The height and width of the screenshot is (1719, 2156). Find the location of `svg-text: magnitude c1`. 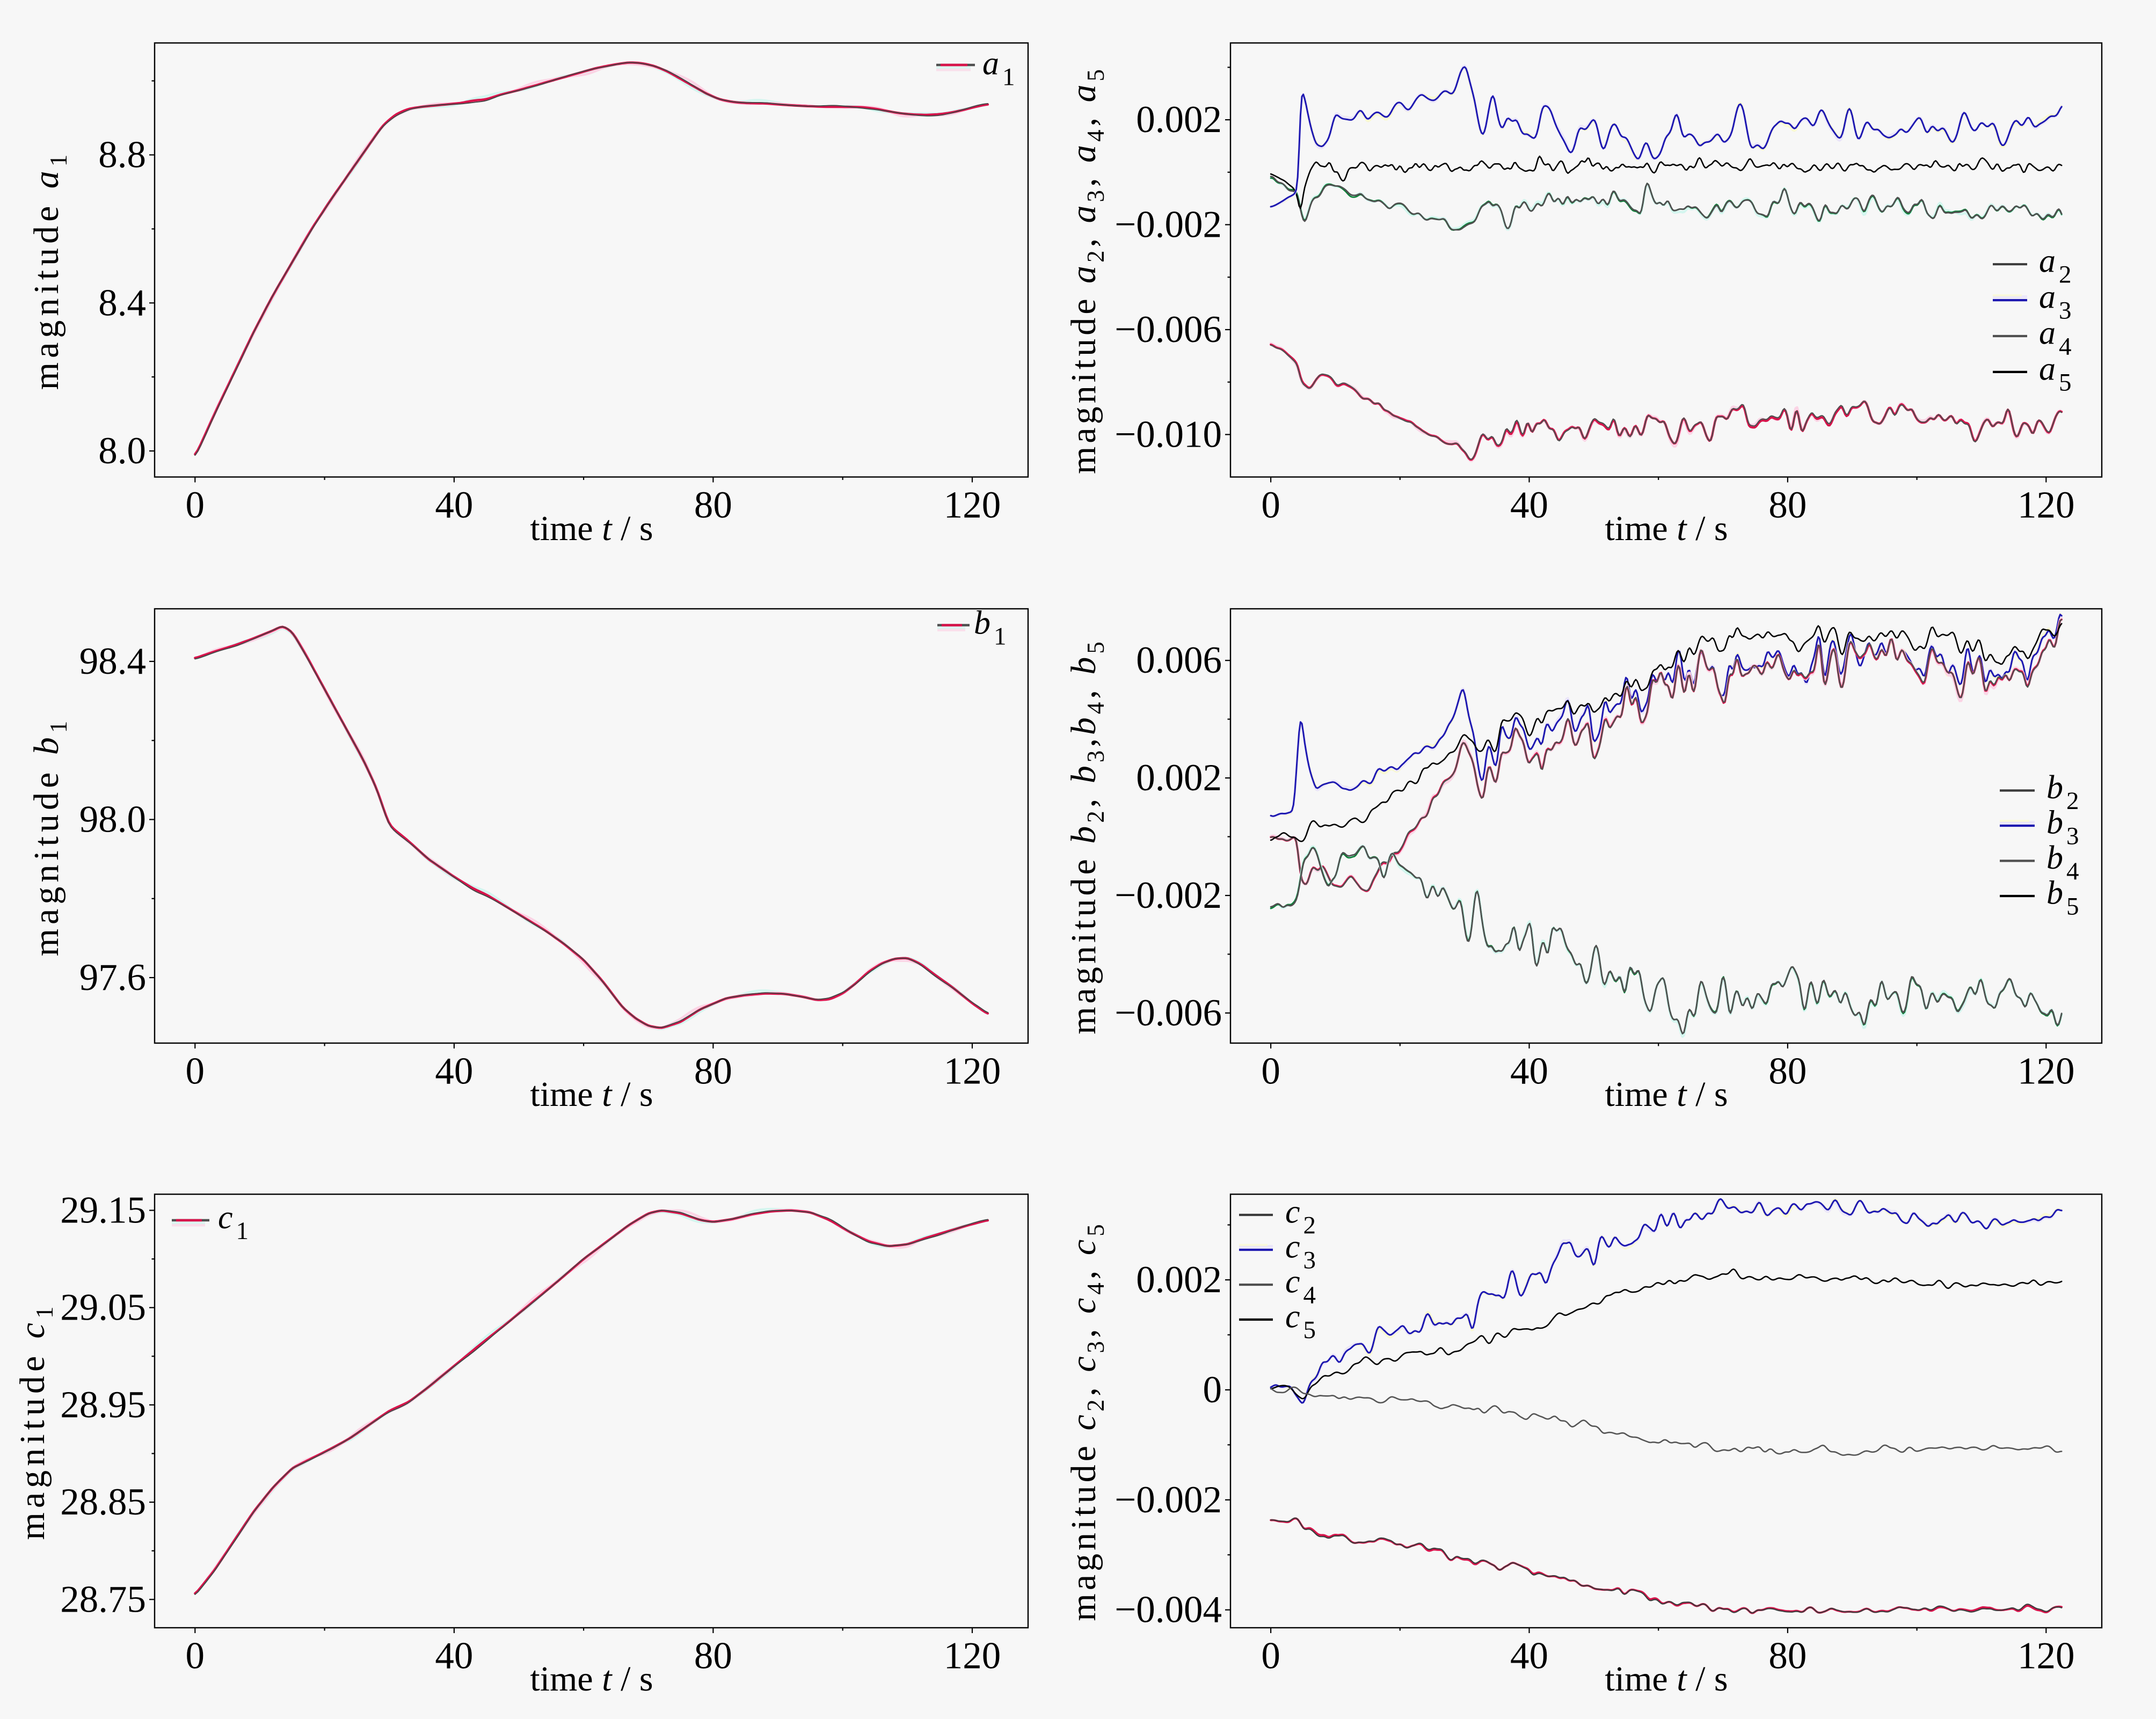

svg-text: magnitude c1 is located at coordinates (35, 1421).